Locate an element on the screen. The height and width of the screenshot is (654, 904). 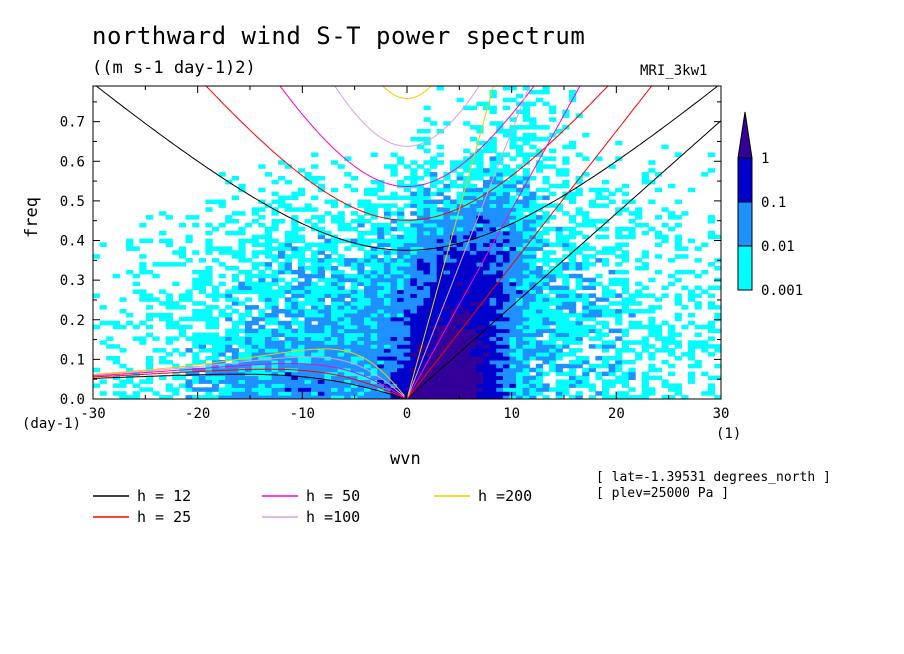
legend-label: h =200 is located at coordinates (505, 496).